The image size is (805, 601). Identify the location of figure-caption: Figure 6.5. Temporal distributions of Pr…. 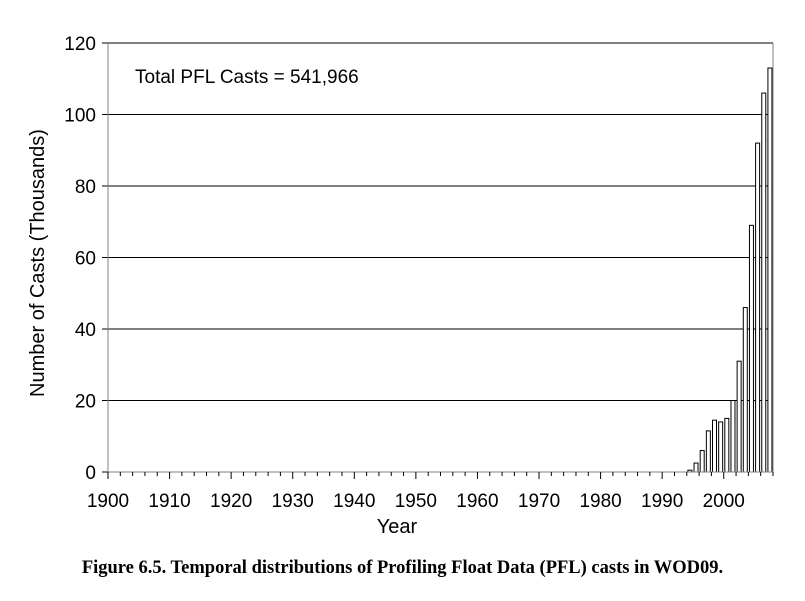
(402, 568).